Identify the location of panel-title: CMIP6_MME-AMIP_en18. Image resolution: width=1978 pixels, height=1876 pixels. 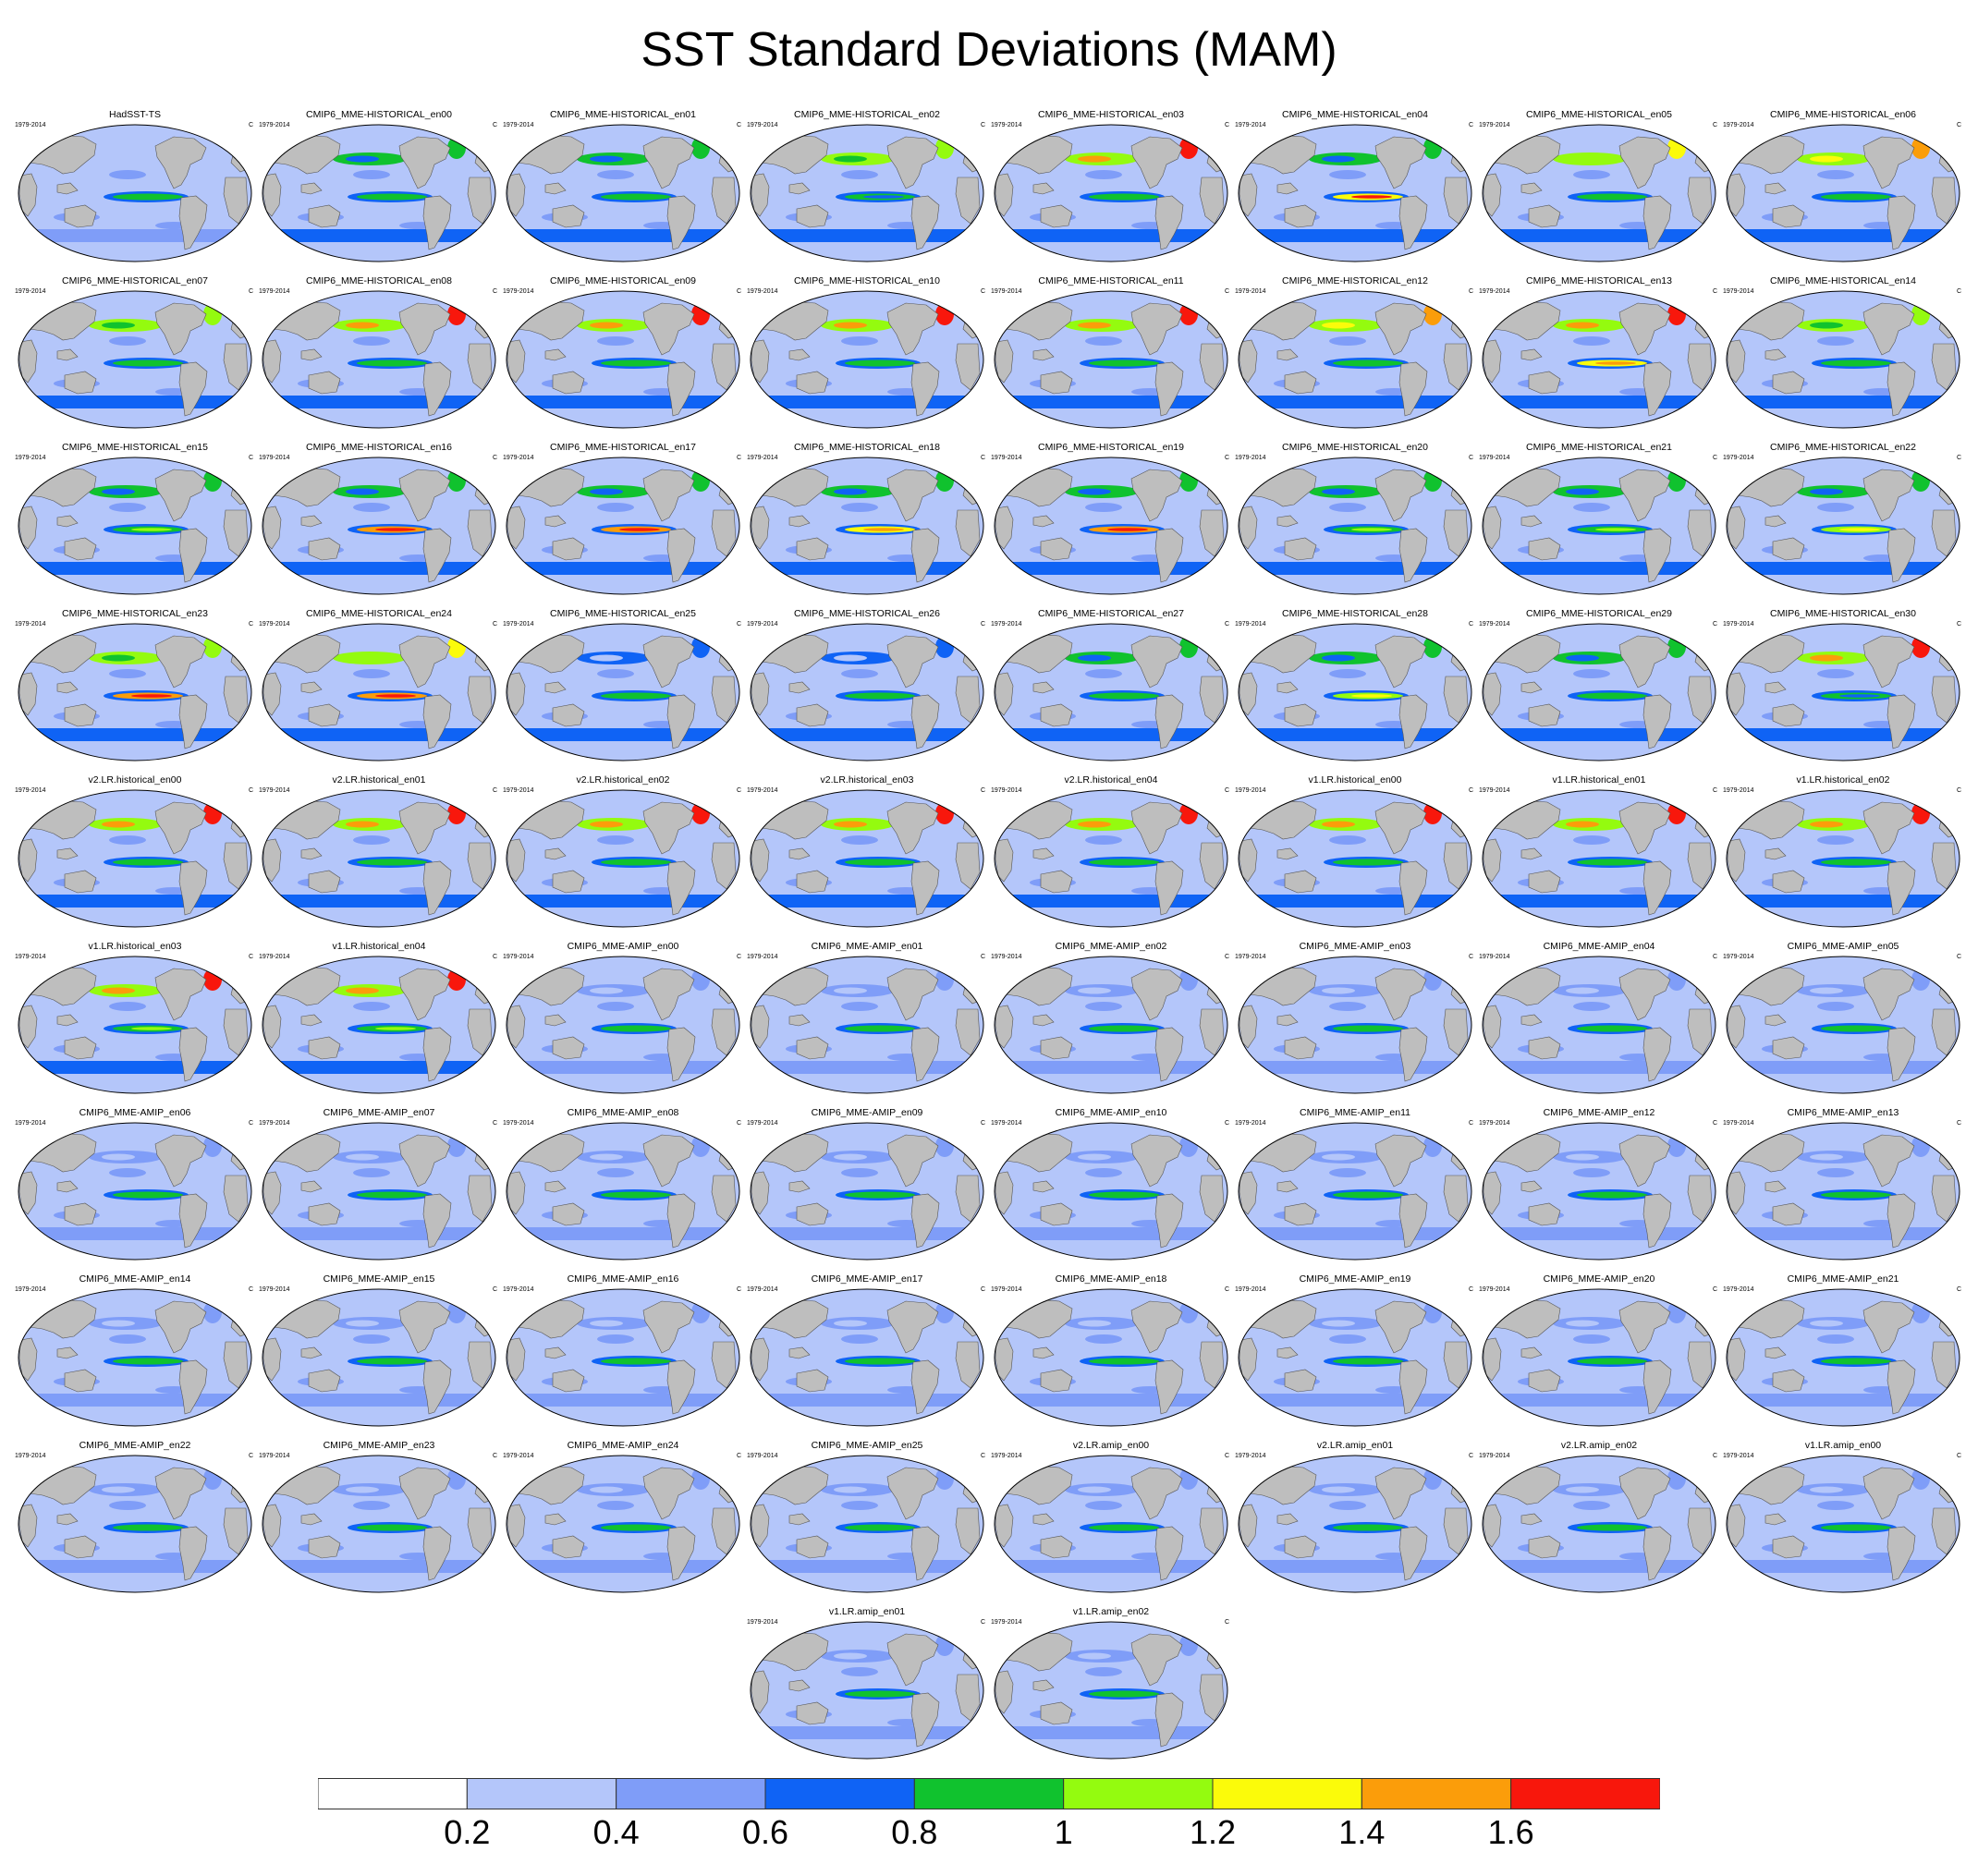
(1111, 1279).